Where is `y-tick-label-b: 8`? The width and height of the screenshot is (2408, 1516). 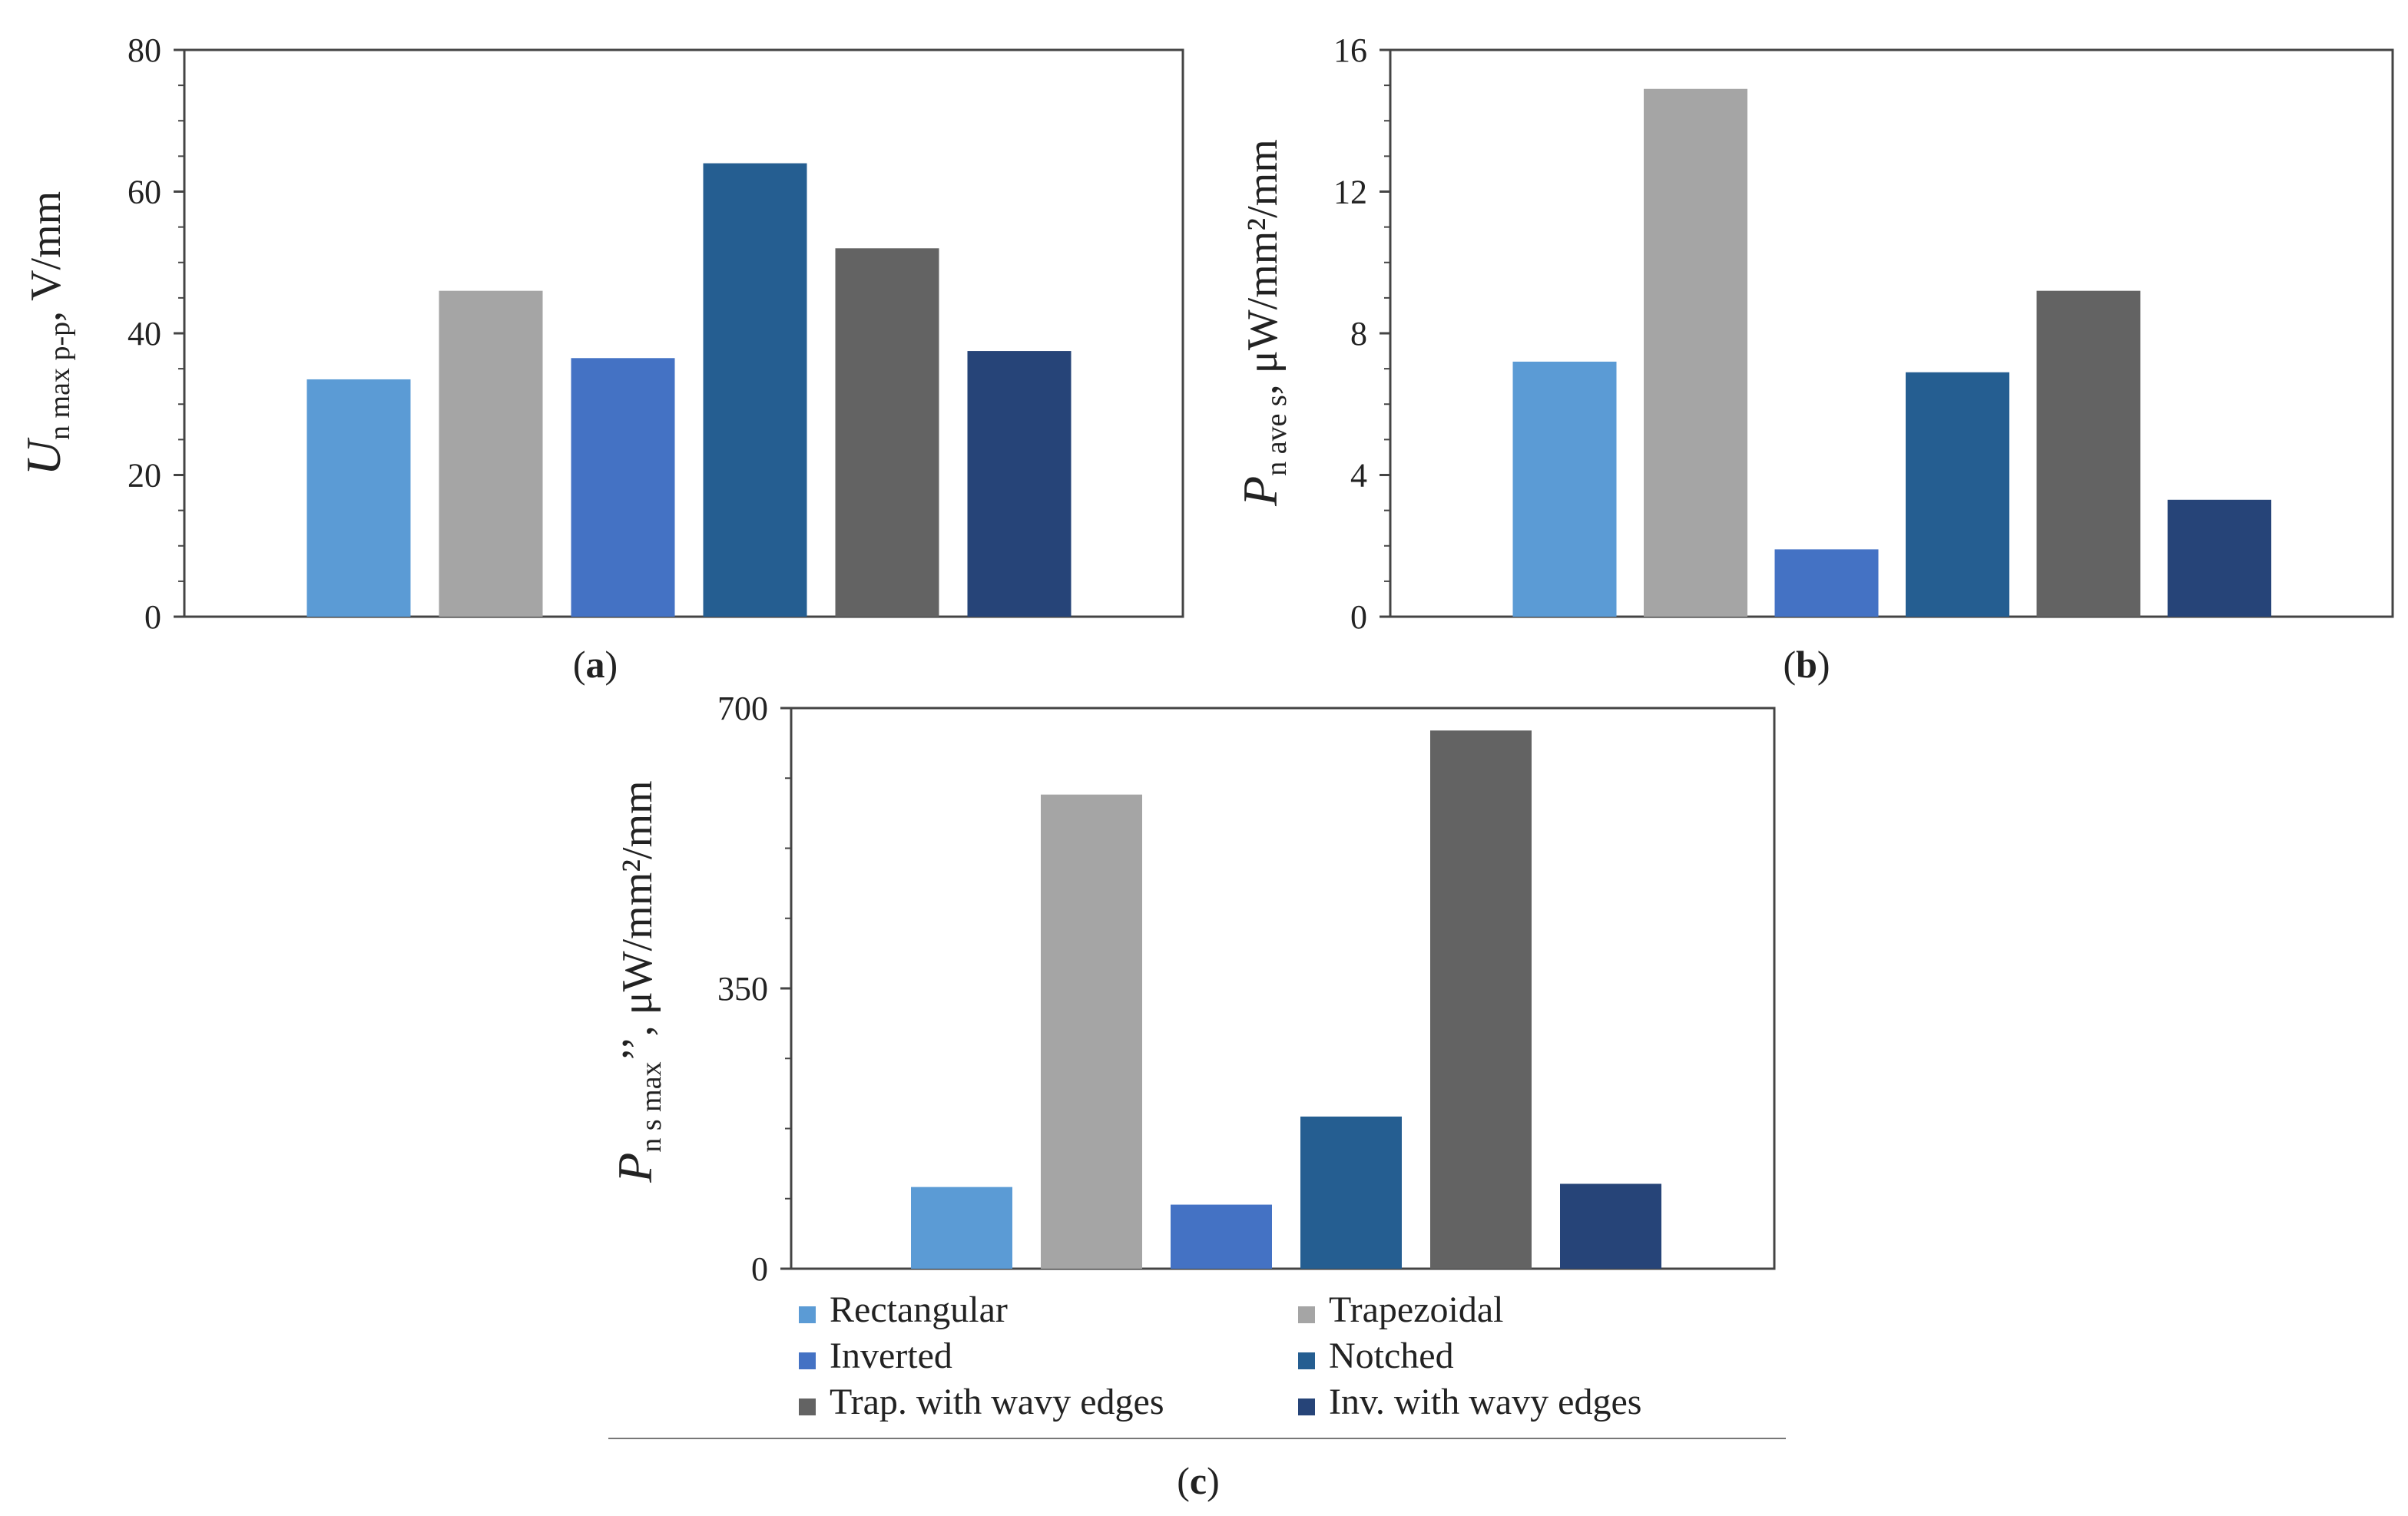 y-tick-label-b: 8 is located at coordinates (1358, 334).